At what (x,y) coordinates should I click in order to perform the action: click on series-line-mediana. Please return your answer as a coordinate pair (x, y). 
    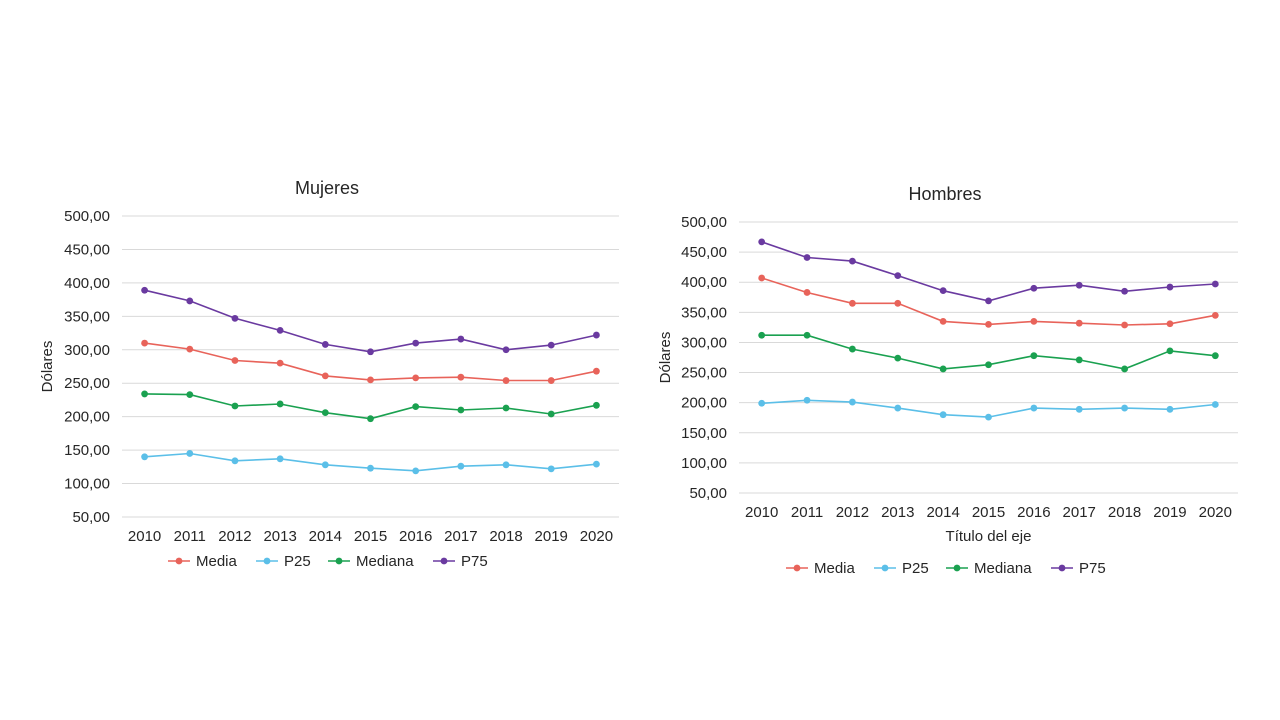
    Looking at the image, I should click on (370, 406).